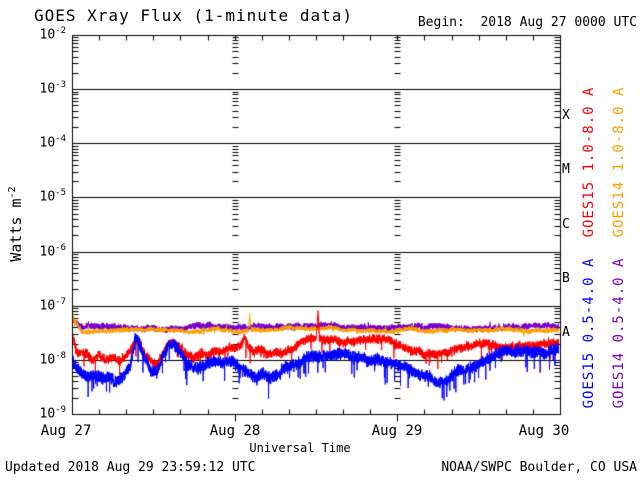 The width and height of the screenshot is (640, 480). I want to click on legend-goes14-0-5-4-0-a: GOES14 0.5-4.0 A, so click(619, 333).